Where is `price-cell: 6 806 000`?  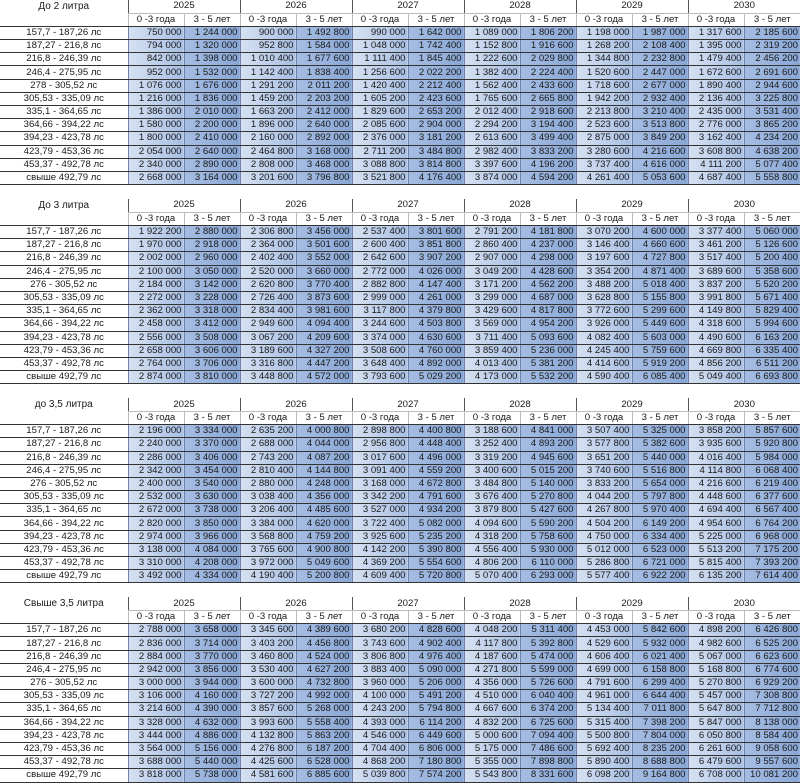 price-cell: 6 806 000 is located at coordinates (435, 749).